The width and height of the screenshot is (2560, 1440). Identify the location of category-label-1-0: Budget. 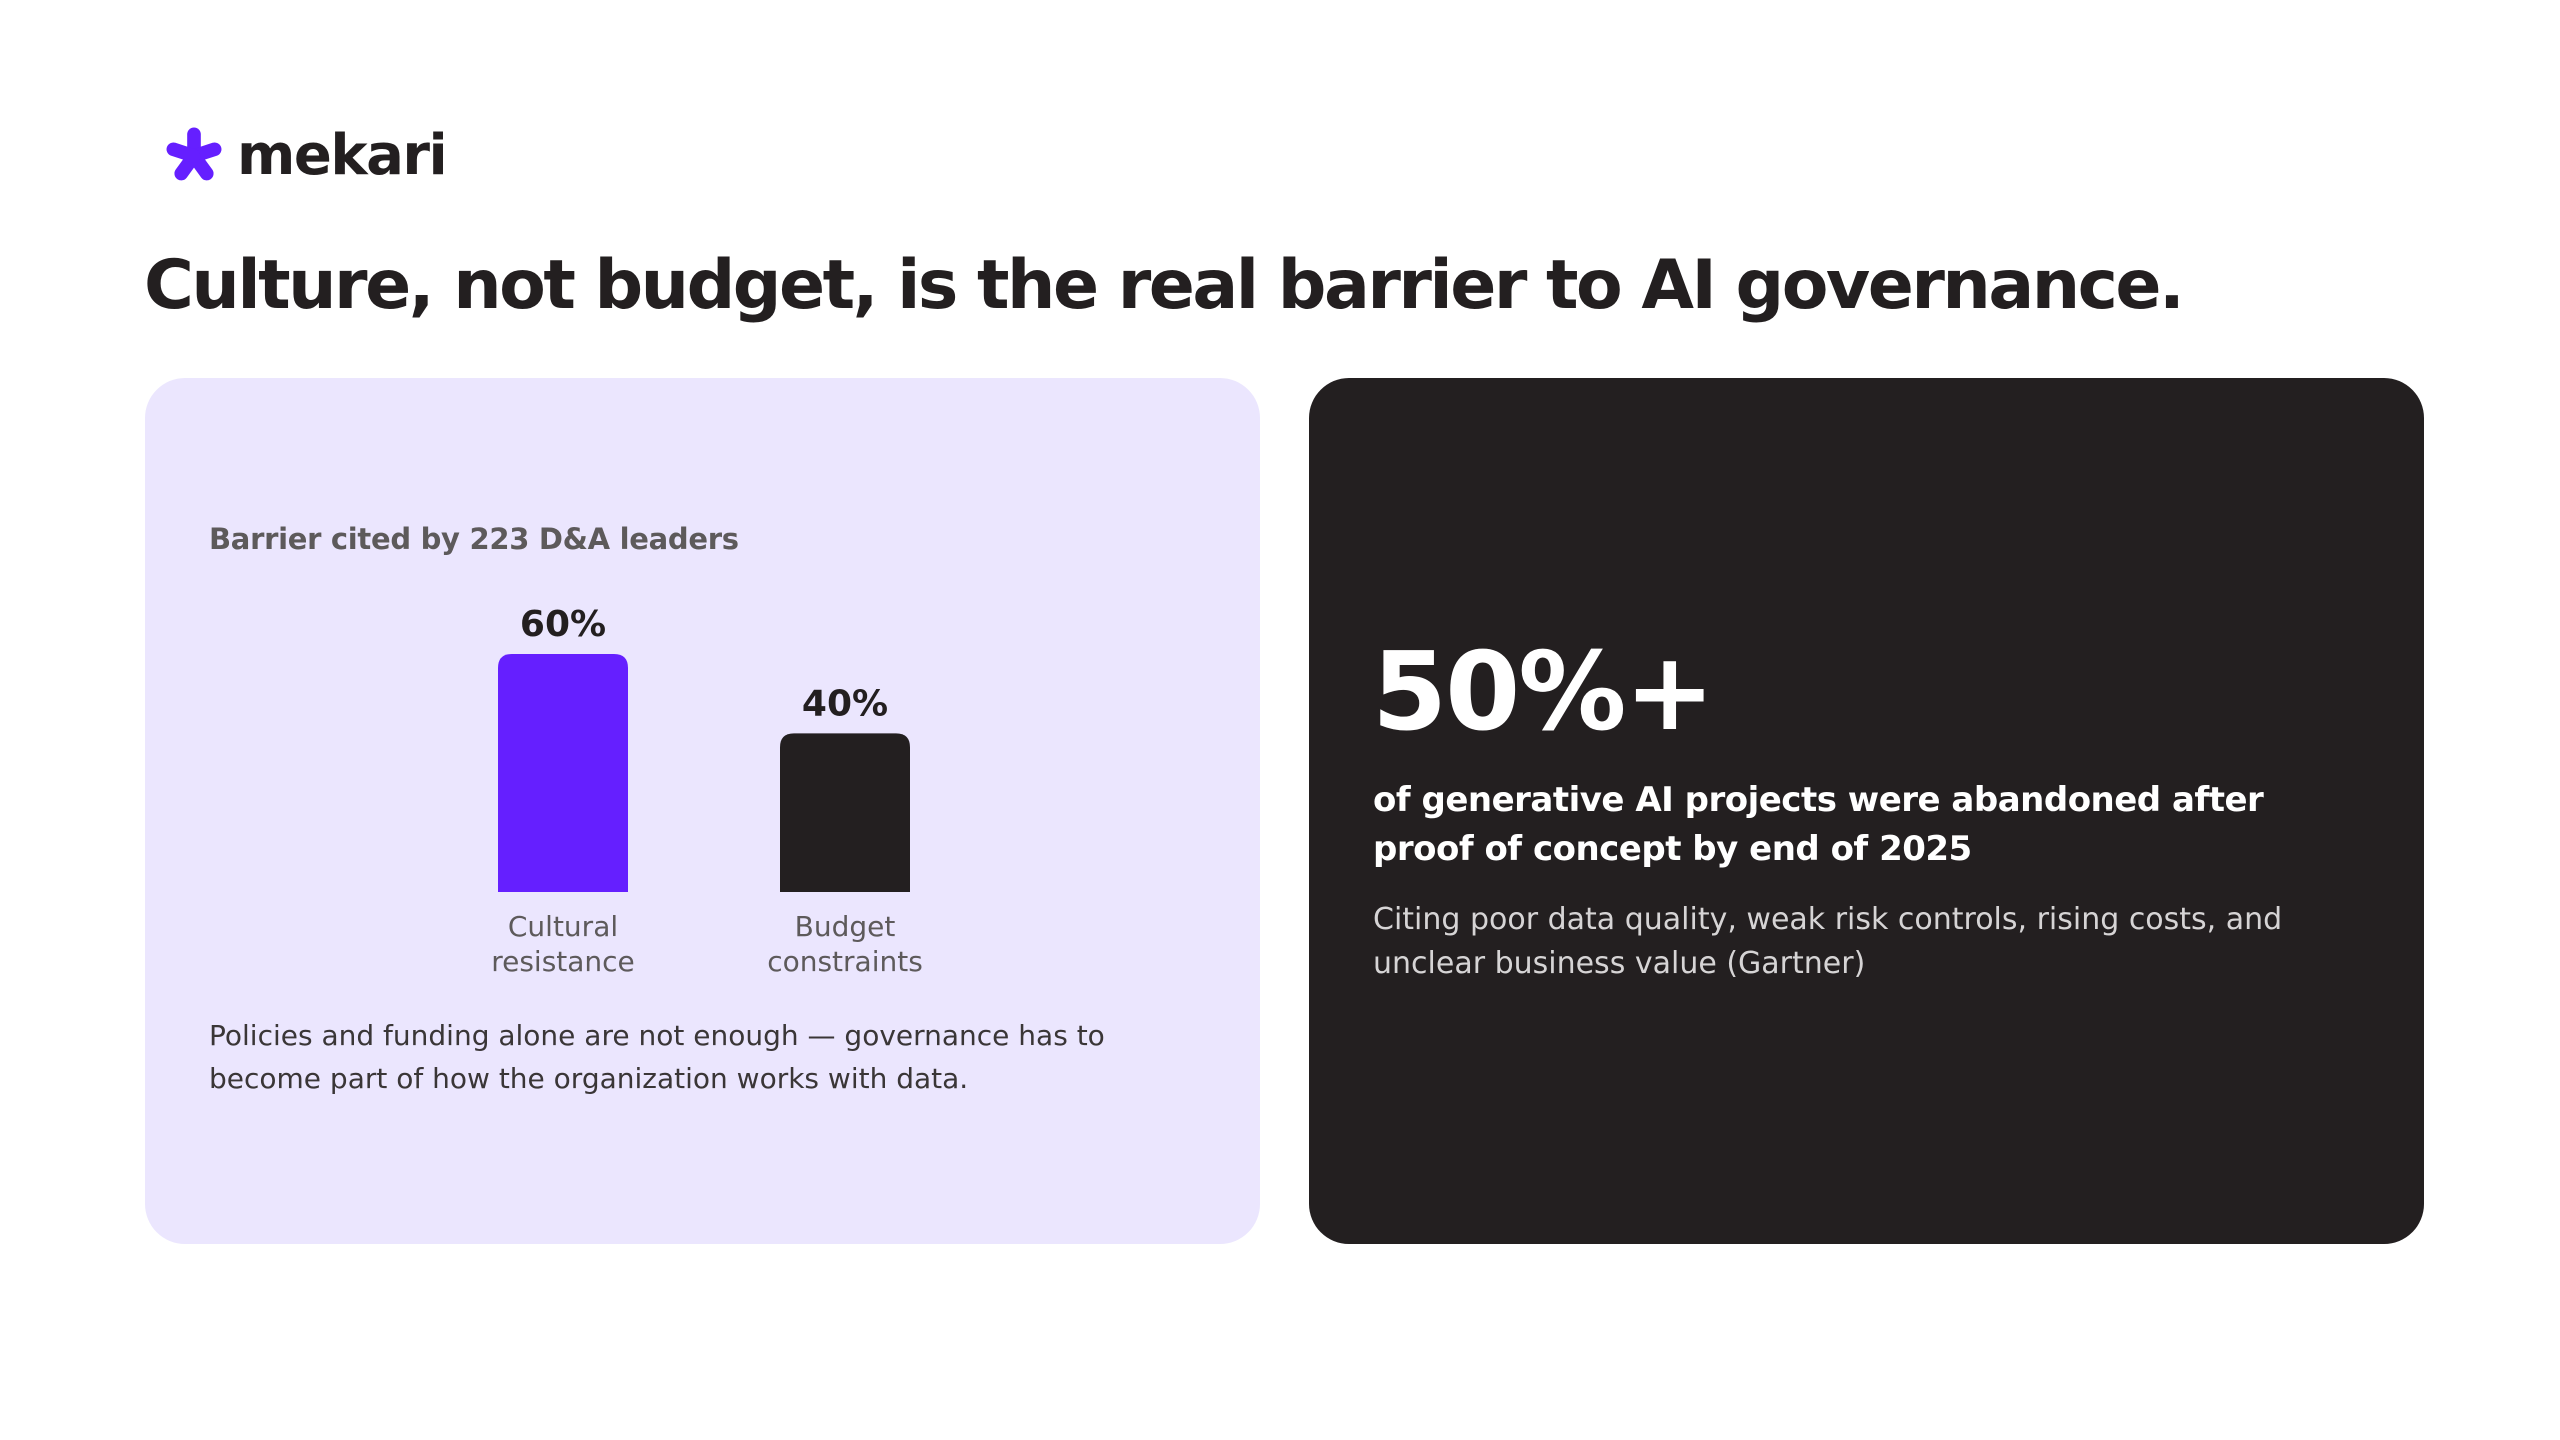
(845, 926).